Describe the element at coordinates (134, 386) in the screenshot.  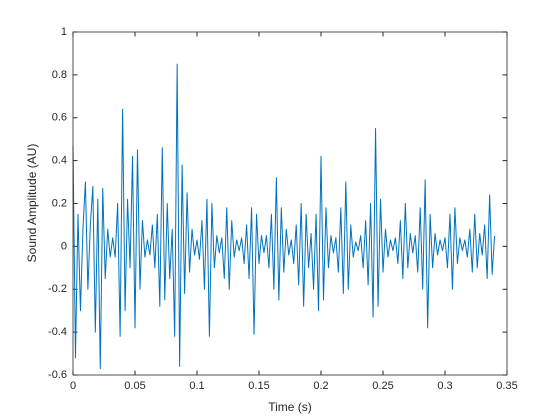
I see `x-tick-label: 0.05` at that location.